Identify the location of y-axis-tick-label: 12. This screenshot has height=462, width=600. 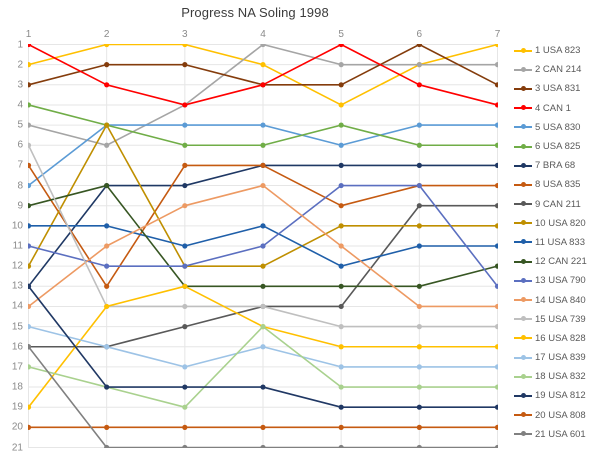
(17, 266).